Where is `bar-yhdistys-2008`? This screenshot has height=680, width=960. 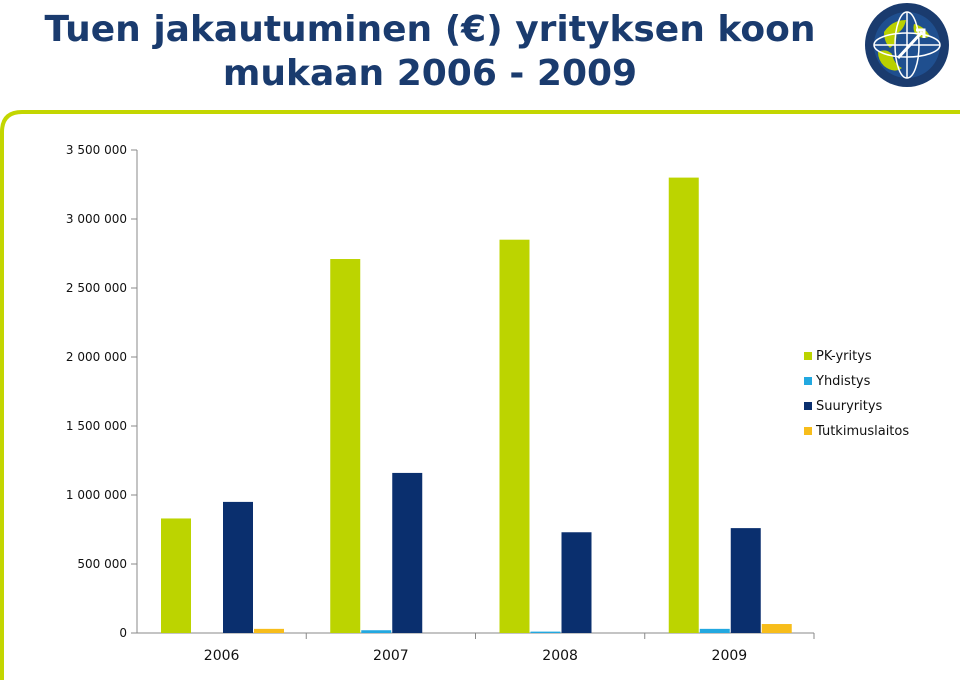
bar-yhdistys-2008 is located at coordinates (545, 632).